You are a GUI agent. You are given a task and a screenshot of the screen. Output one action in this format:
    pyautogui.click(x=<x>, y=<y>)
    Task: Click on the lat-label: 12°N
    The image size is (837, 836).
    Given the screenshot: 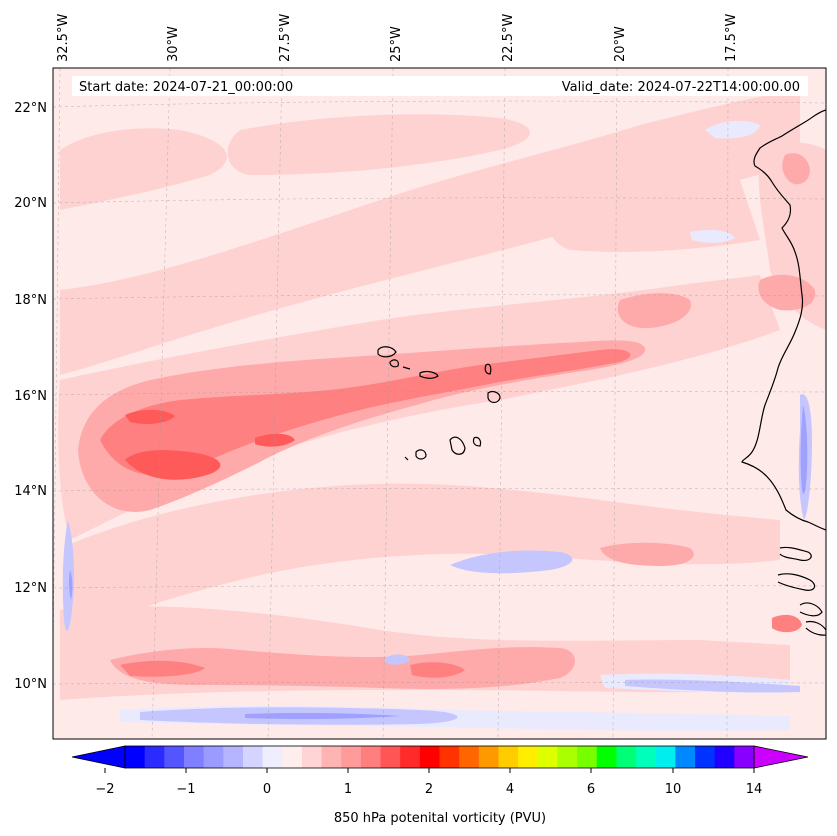 What is the action you would take?
    pyautogui.click(x=30, y=588)
    